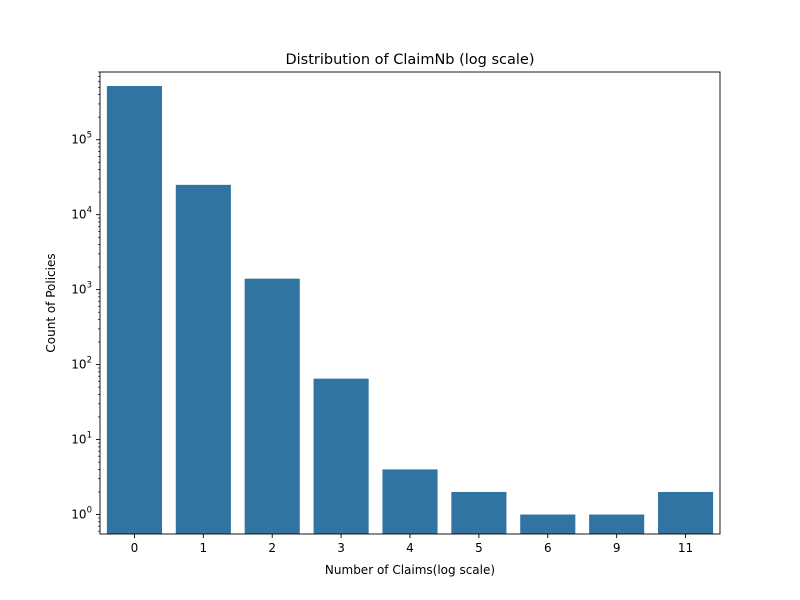  I want to click on y-axis: 10⁰ 10¹ 10² 10³ 10⁴ 10⁵, so click(85, 301).